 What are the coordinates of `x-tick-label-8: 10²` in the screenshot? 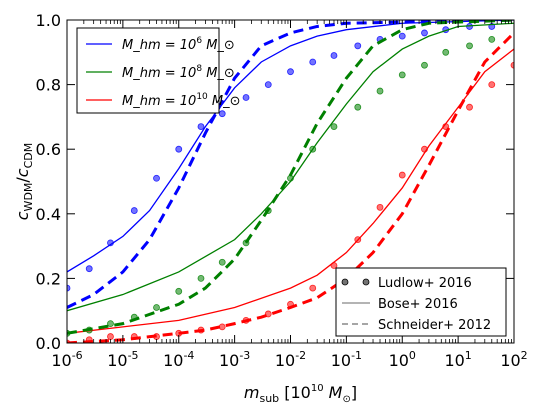 It's located at (513, 359).